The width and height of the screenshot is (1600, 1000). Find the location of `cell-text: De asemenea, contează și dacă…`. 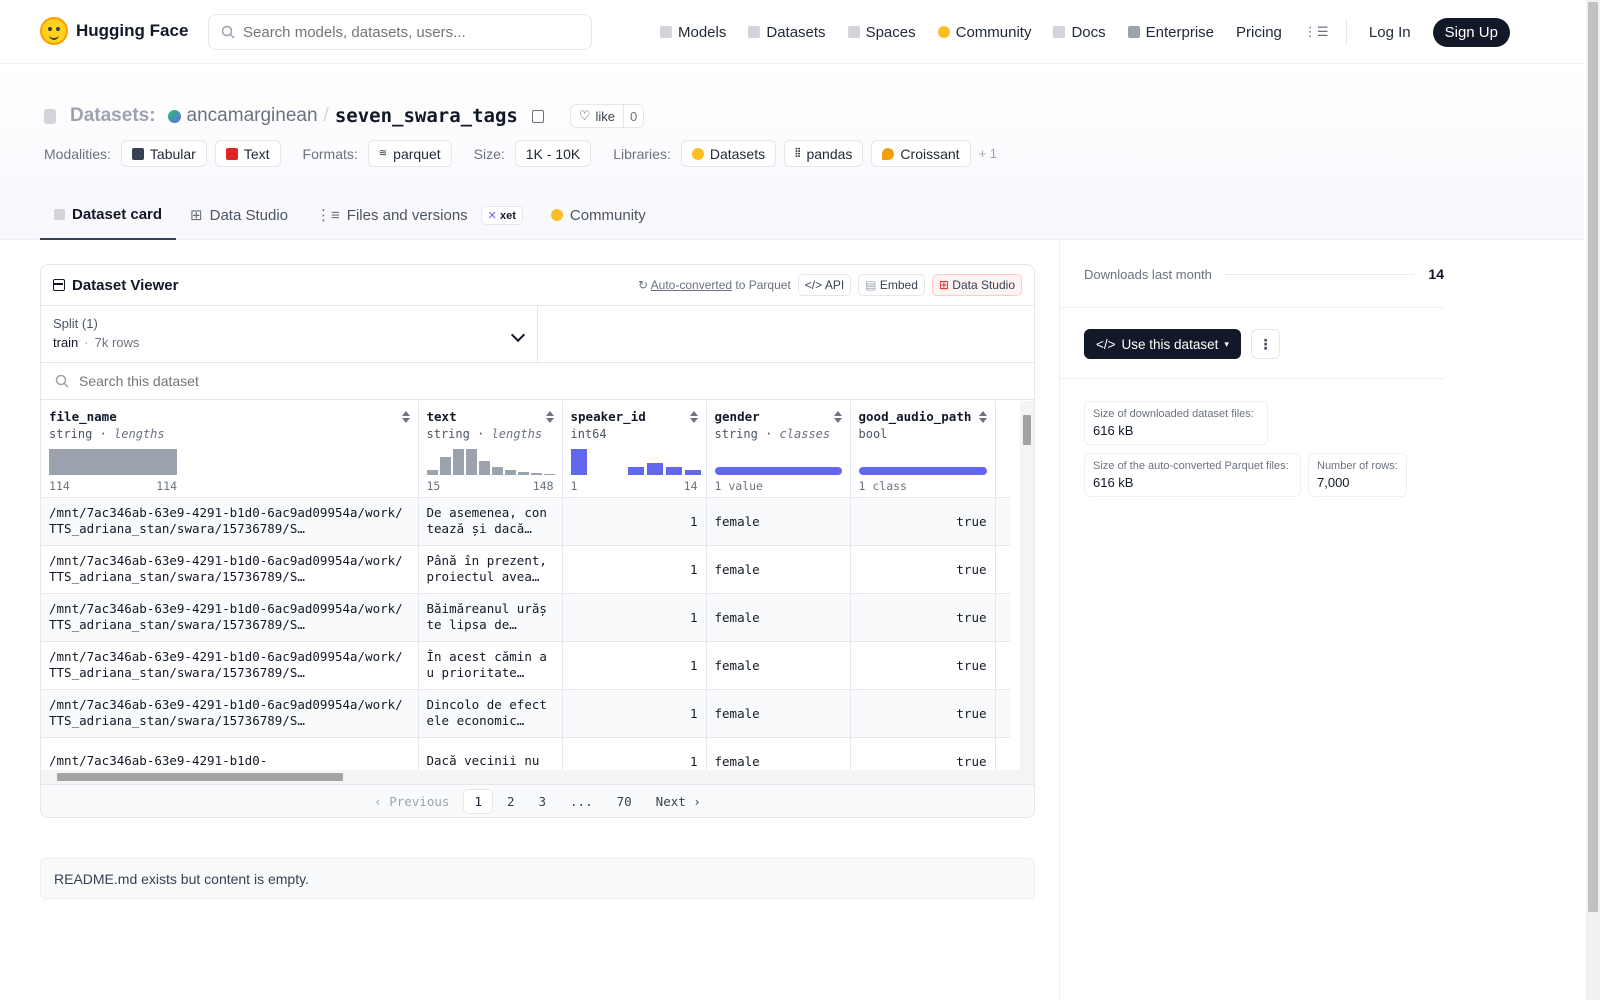

cell-text: De asemenea, contează și dacă… is located at coordinates (490, 521).